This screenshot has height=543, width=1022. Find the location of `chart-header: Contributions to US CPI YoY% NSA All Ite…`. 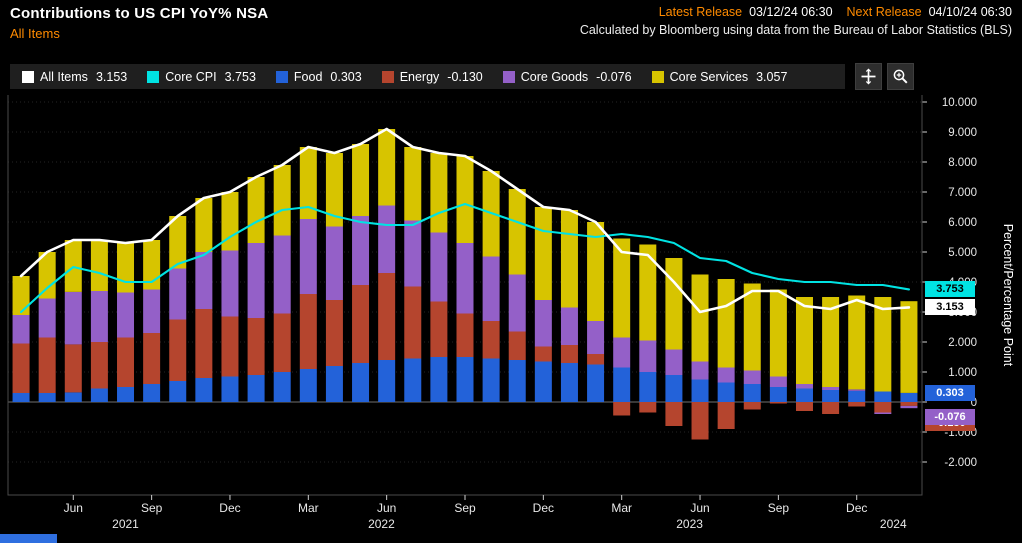

chart-header: Contributions to US CPI YoY% NSA All Ite… is located at coordinates (511, 20).